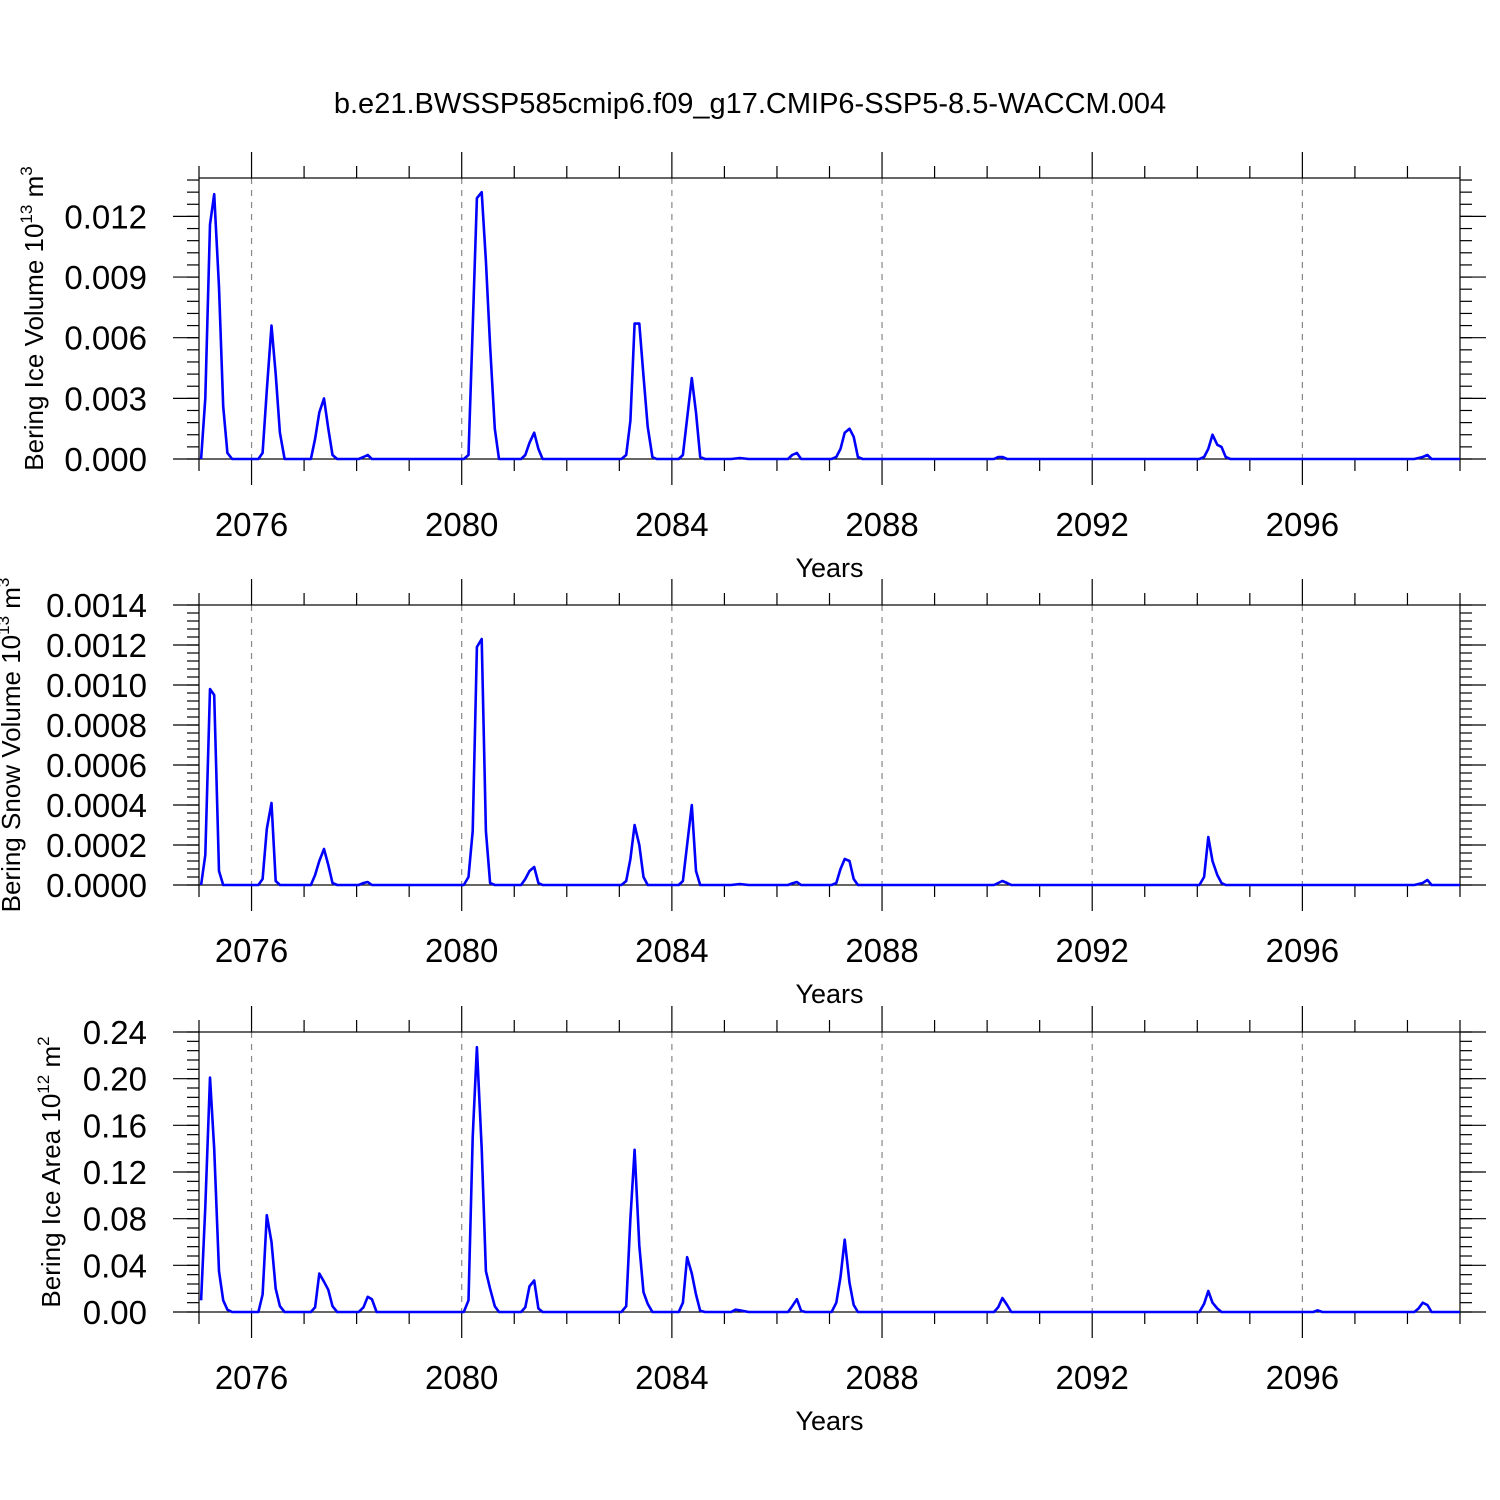 The image size is (1500, 1500). I want to click on y-axis-label: Bering Ice Area 1012 m2, so click(50, 1171).